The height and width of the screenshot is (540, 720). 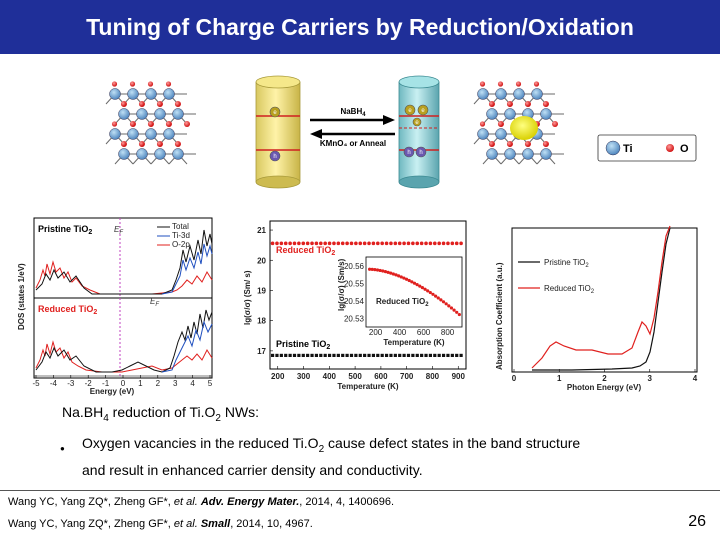 I want to click on inset-xlabel: Temperature (K), so click(x=414, y=342).